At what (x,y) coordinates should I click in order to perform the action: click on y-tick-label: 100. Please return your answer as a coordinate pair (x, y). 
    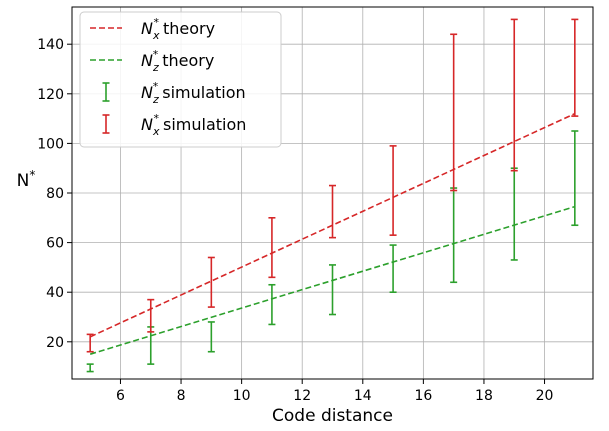
    Looking at the image, I should click on (50, 144).